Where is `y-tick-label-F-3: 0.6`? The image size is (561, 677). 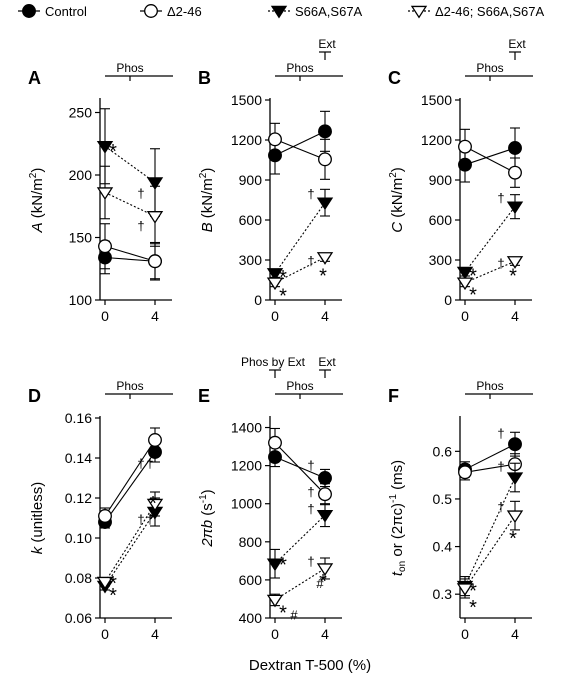
y-tick-label-F-3: 0.6 is located at coordinates (443, 451).